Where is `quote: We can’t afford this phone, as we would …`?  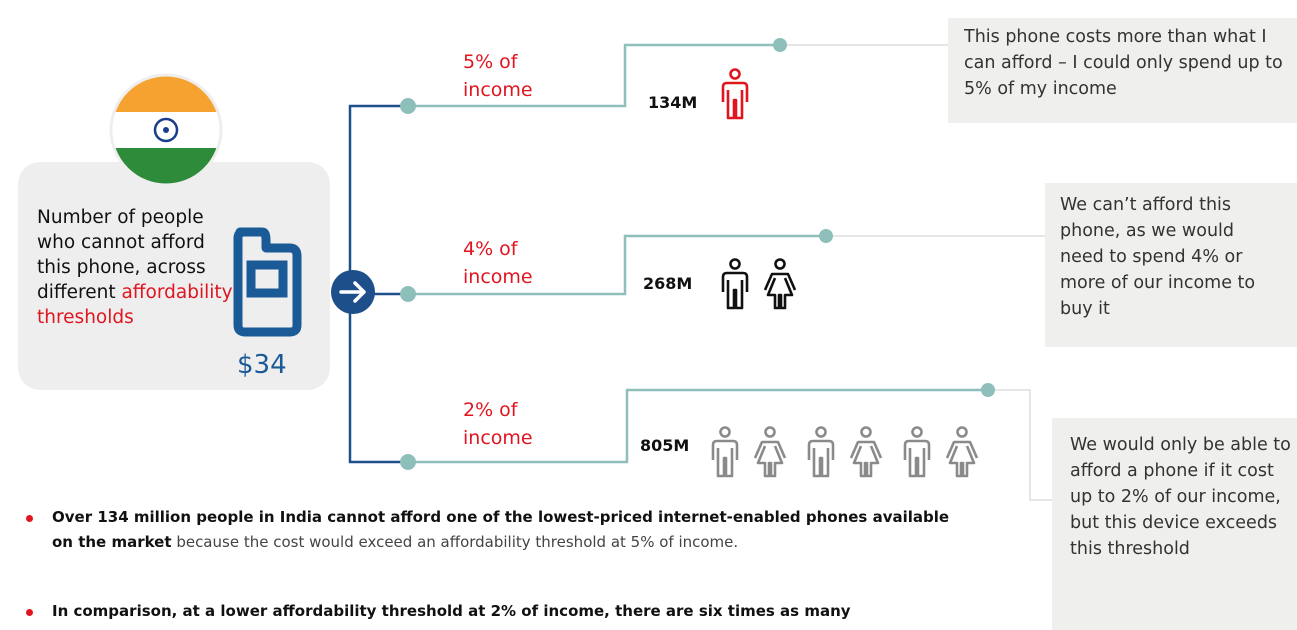
quote: We can’t afford this phone, as we would … is located at coordinates (1158, 257).